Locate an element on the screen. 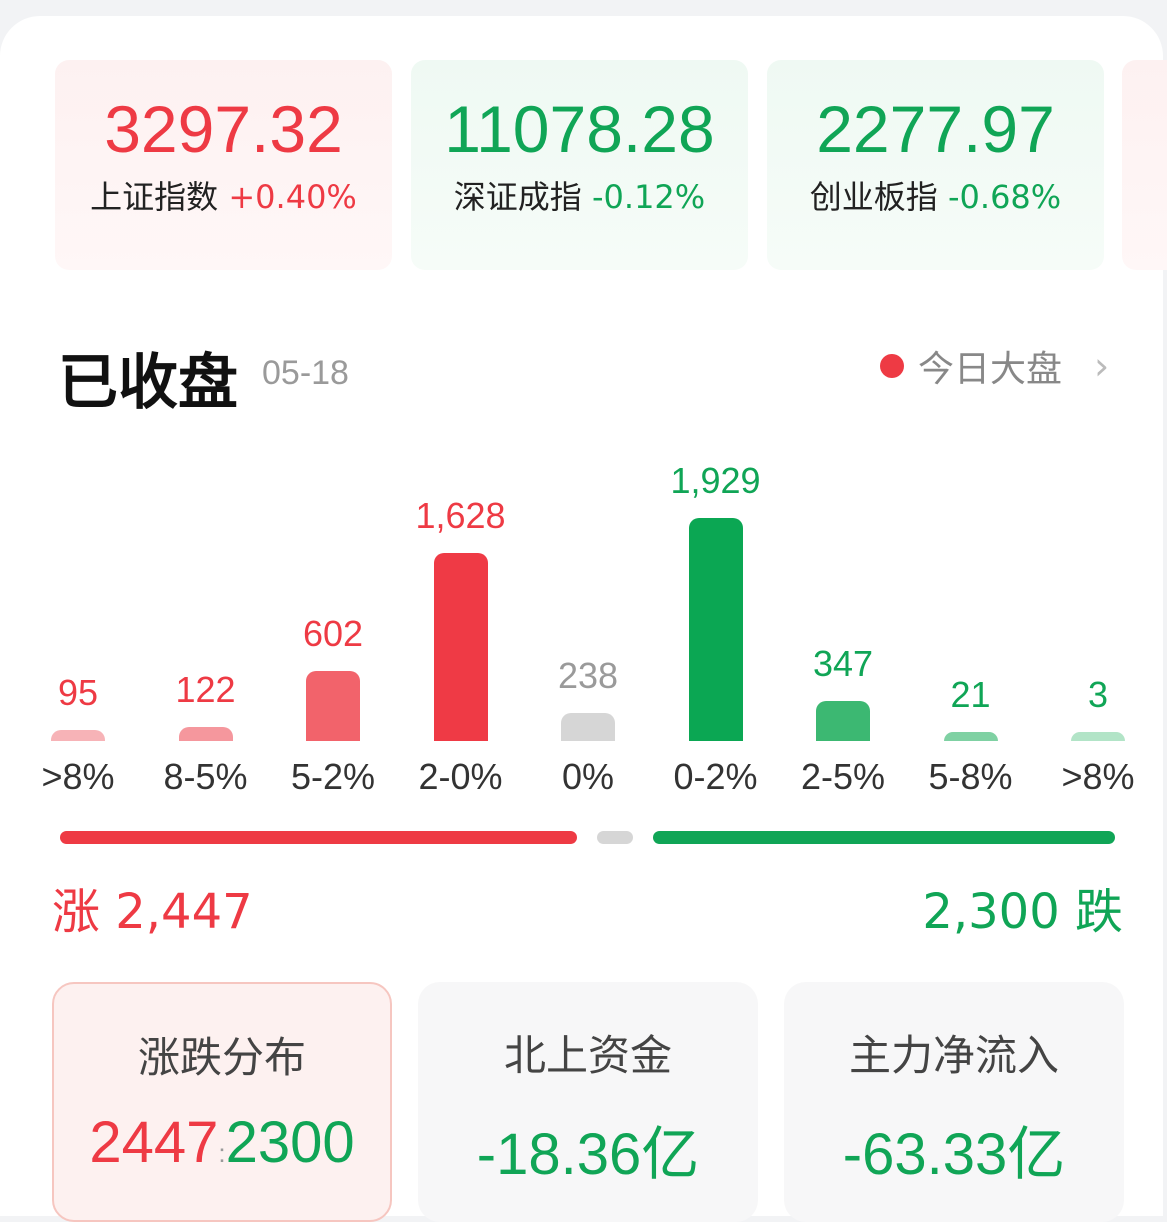 Image resolution: width=1167 pixels, height=1222 pixels. page-title: 已收盘 is located at coordinates (148, 383).